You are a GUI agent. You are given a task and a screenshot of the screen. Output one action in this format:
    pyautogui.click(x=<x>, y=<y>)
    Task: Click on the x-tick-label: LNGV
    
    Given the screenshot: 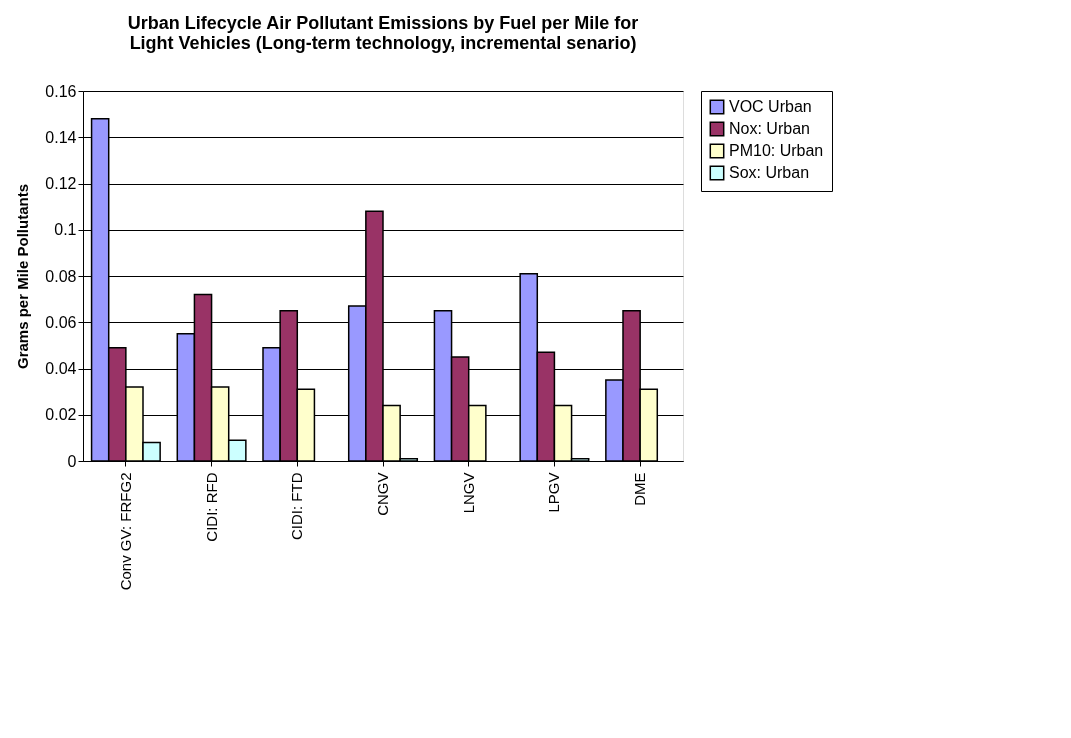 What is the action you would take?
    pyautogui.click(x=468, y=493)
    